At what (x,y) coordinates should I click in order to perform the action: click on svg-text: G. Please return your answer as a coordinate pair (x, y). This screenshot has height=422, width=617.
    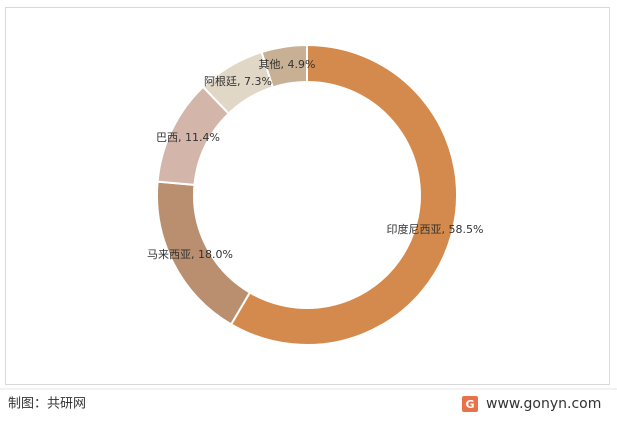
    Looking at the image, I should click on (469, 404).